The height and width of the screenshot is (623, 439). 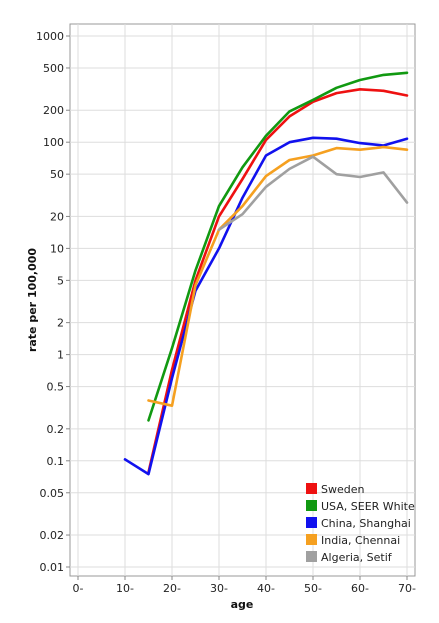 I want to click on x-tick-label: 70-, so click(x=407, y=588).